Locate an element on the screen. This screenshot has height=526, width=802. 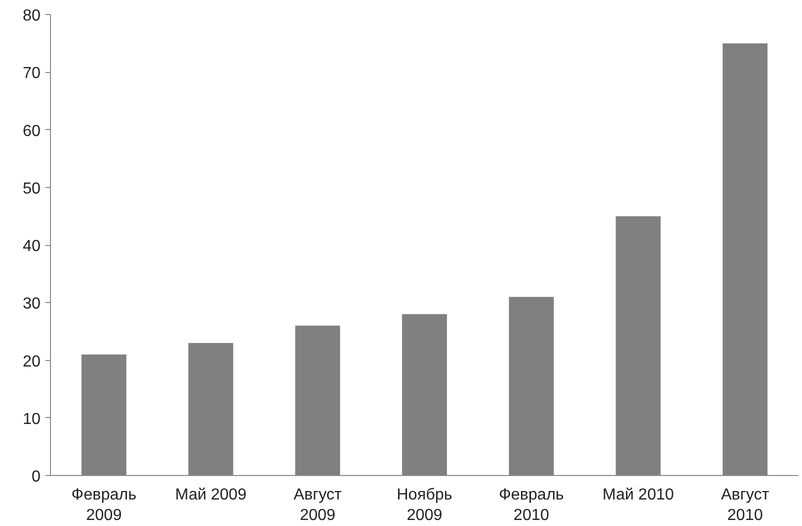
y-tick-label: 30 is located at coordinates (31, 304).